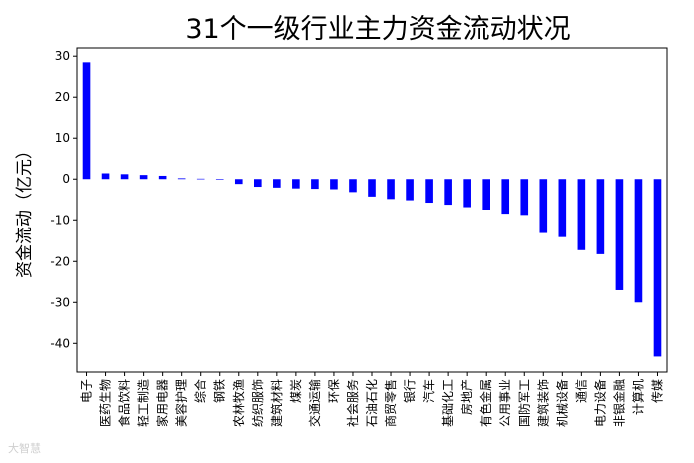 This screenshot has height=463, width=694. What do you see at coordinates (561, 403) in the screenshot?
I see `x-tick-label: 机械设备` at bounding box center [561, 403].